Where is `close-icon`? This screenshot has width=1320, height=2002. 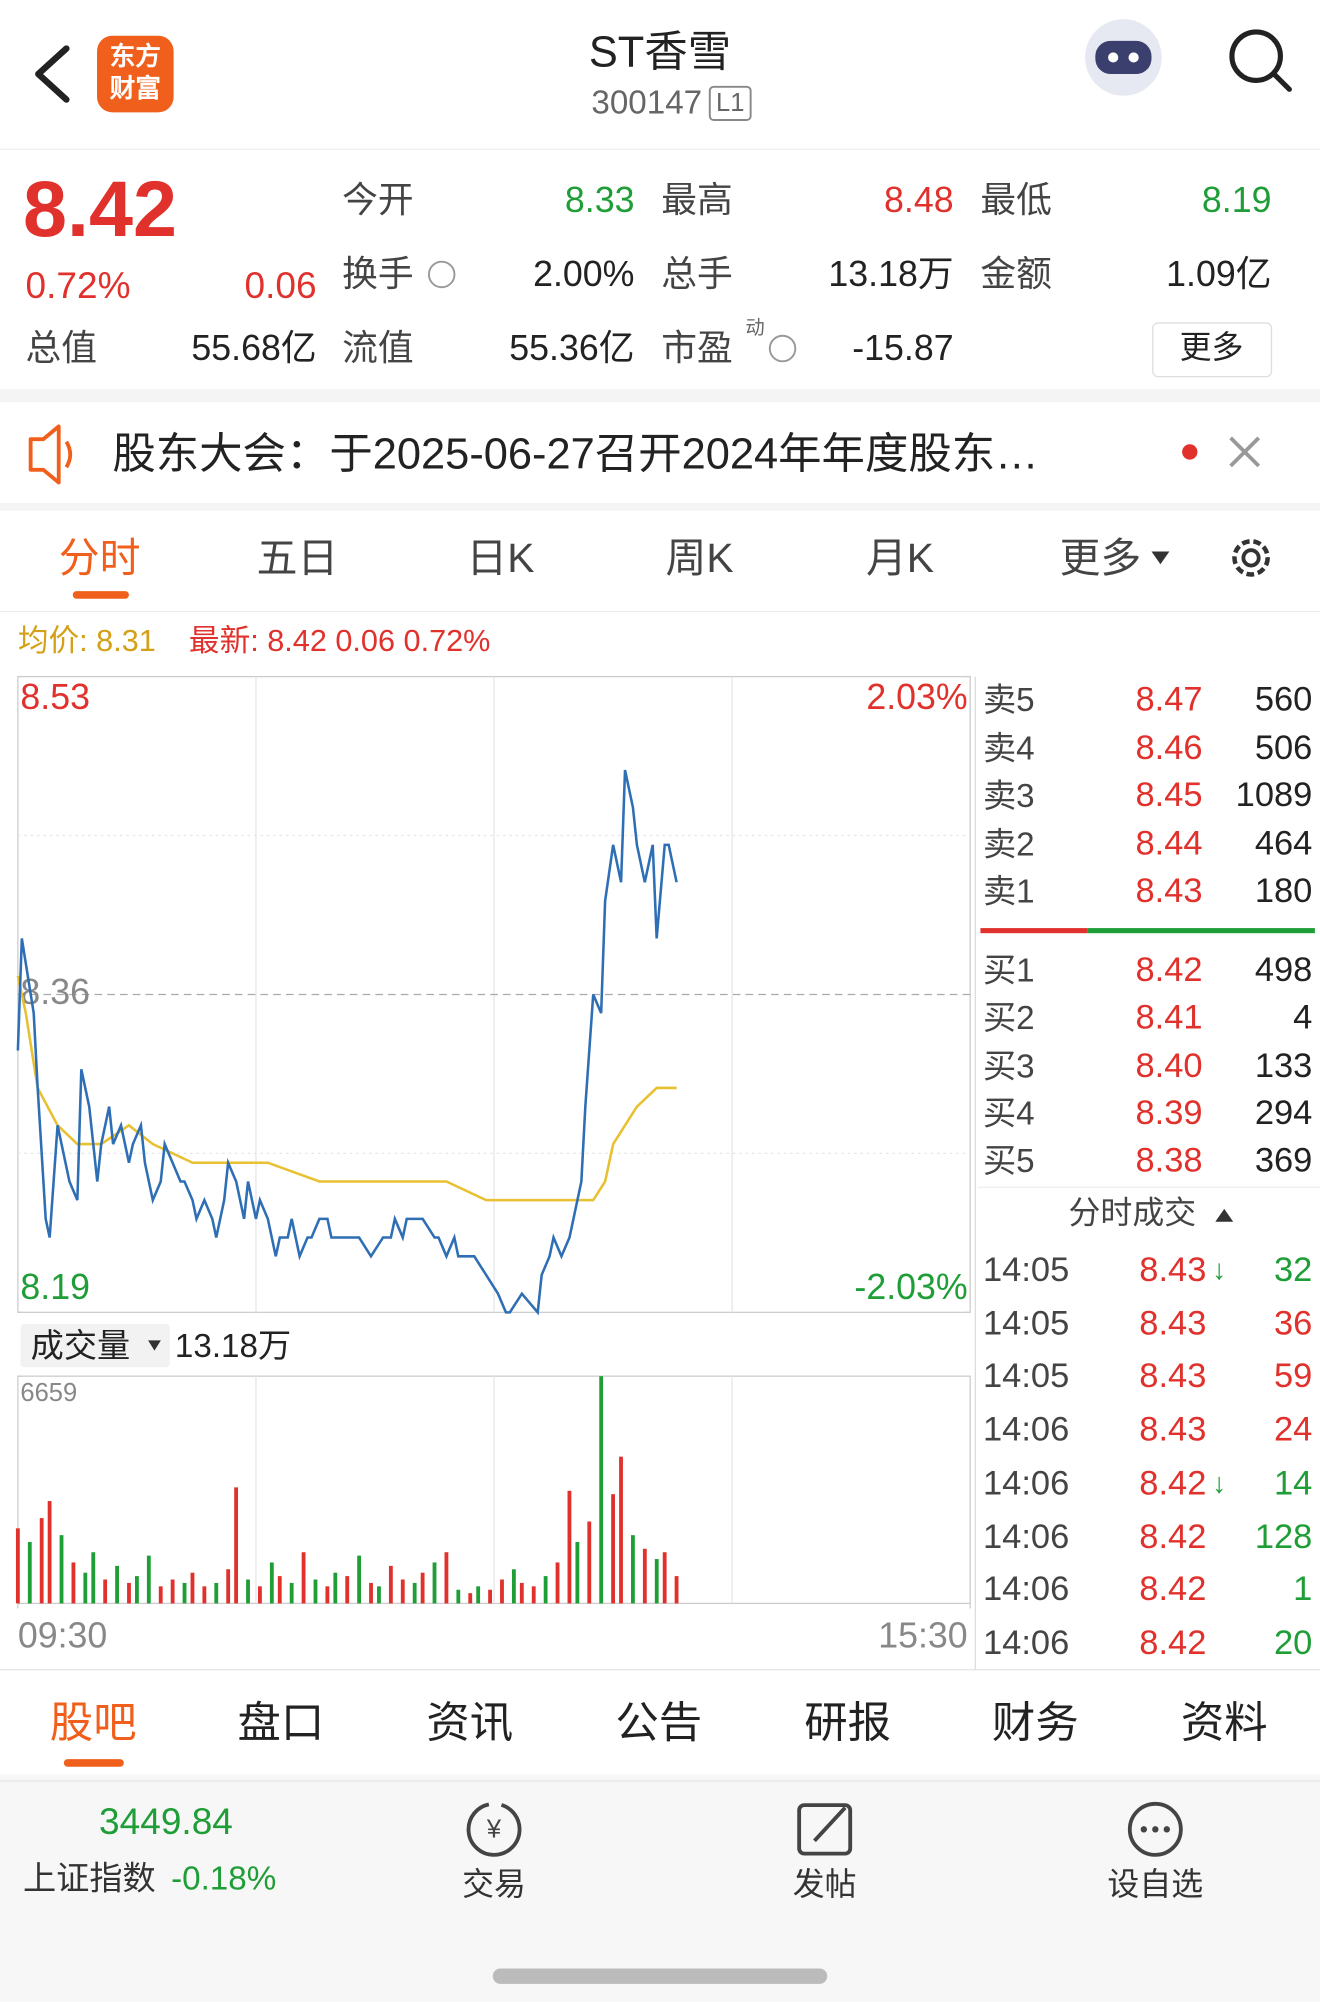
close-icon is located at coordinates (1245, 452).